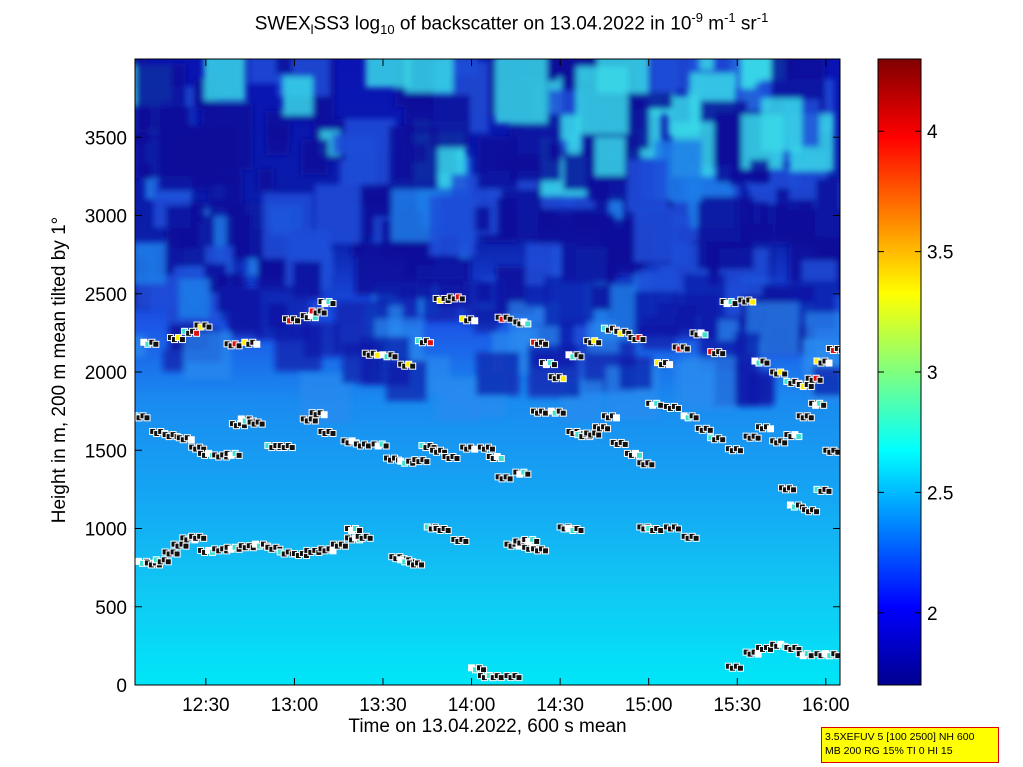  What do you see at coordinates (106, 451) in the screenshot?
I see `y-tick-label: 1500` at bounding box center [106, 451].